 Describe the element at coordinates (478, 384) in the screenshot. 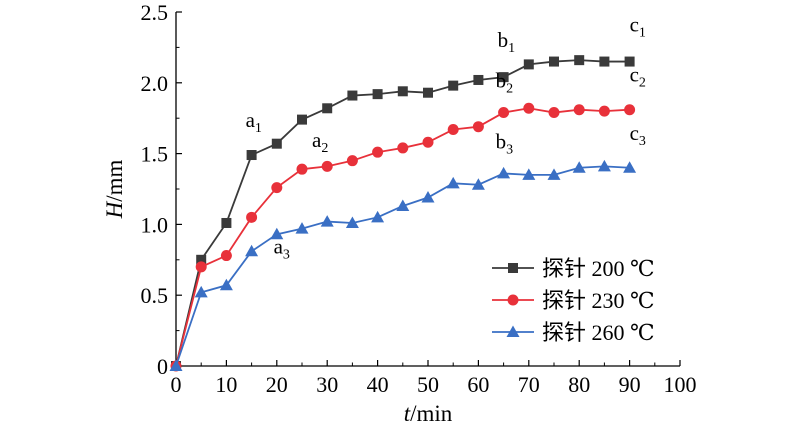

I see `x-tick-label: 60` at that location.